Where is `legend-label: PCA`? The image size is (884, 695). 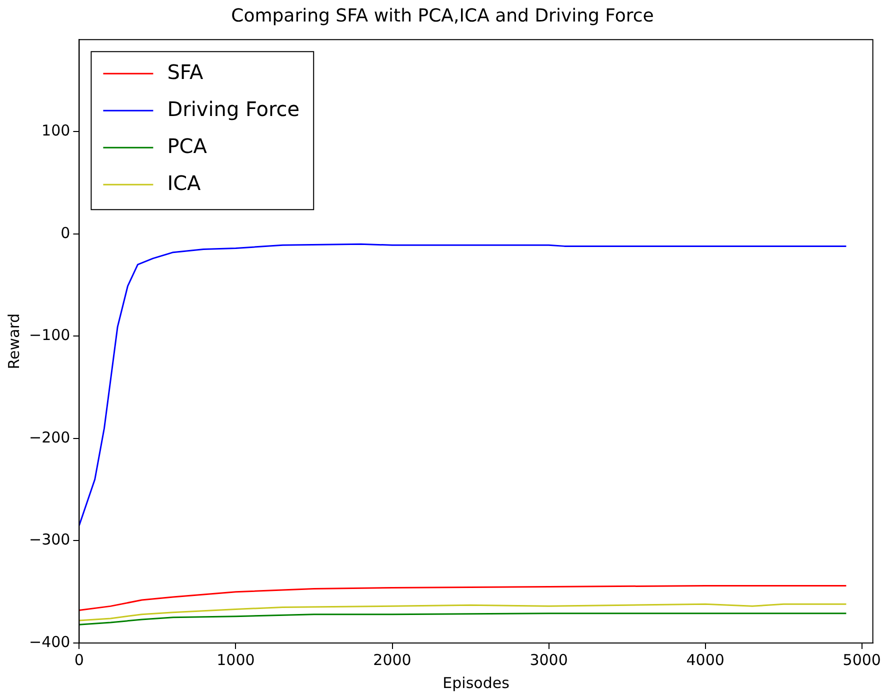
legend-label: PCA is located at coordinates (187, 146).